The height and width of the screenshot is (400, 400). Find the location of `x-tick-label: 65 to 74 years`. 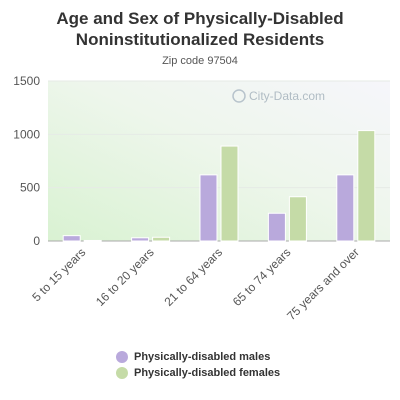

x-tick-label: 65 to 74 years is located at coordinates (262, 277).